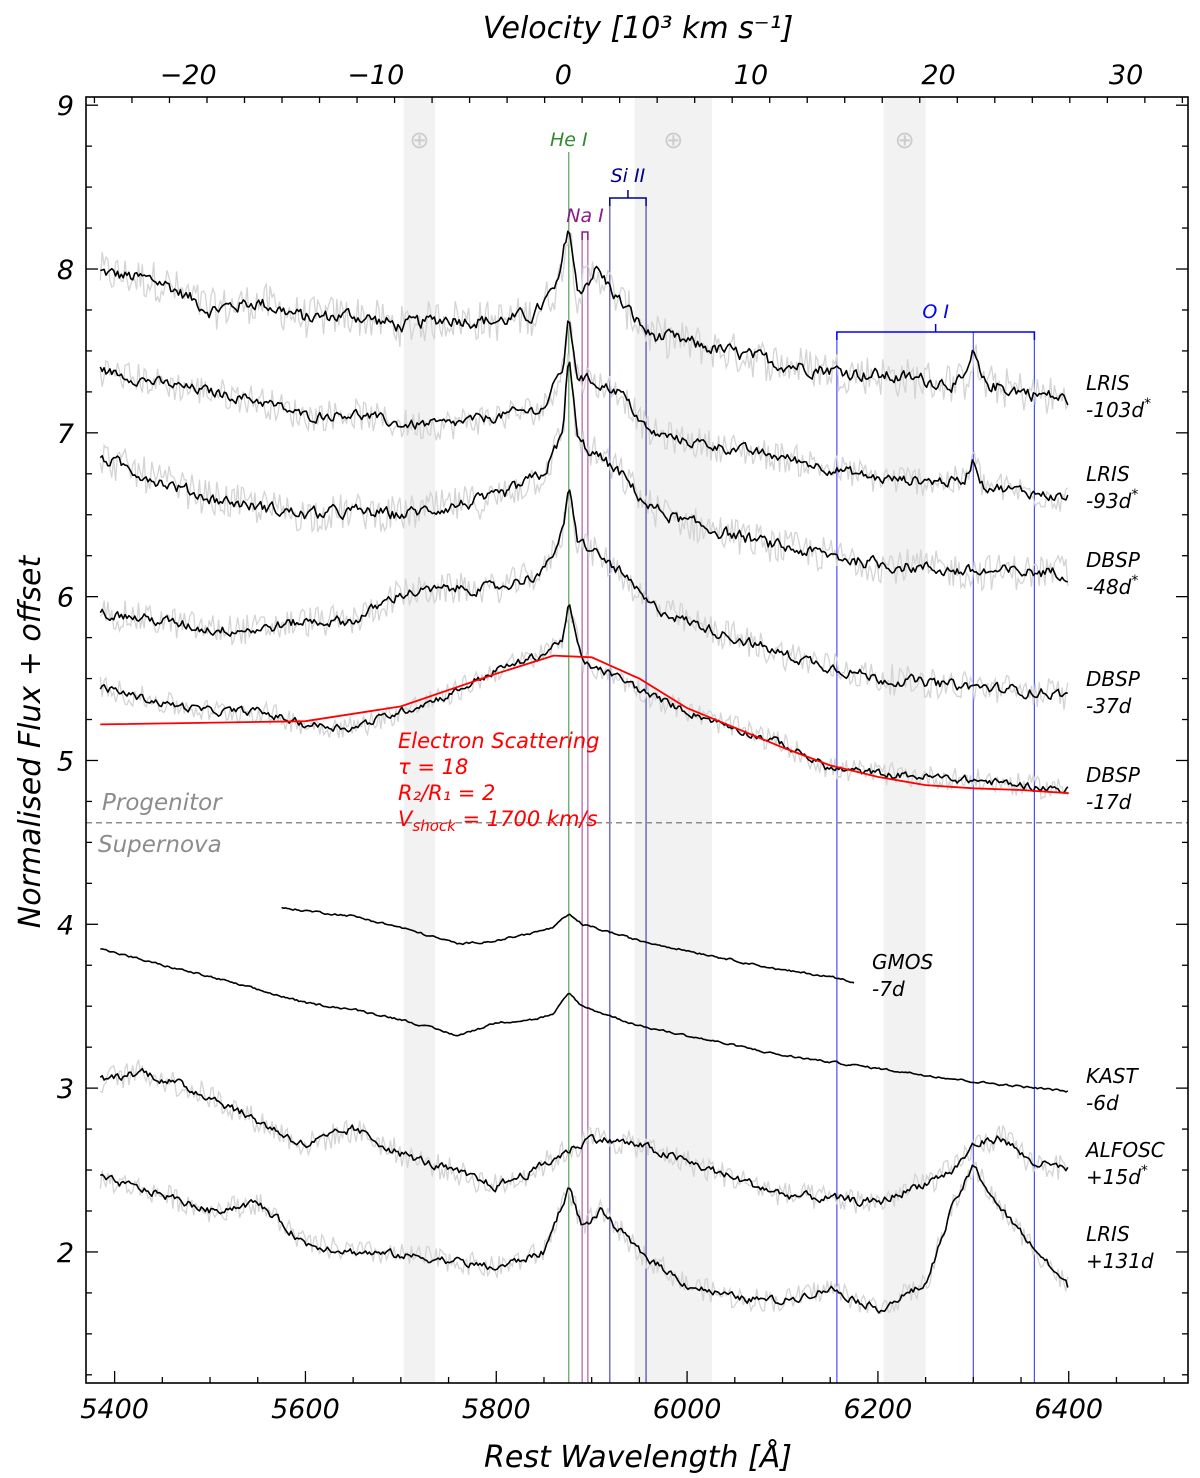 The image size is (1200, 1478). I want to click on spectrum-label-epoch: -6d, so click(1102, 1103).